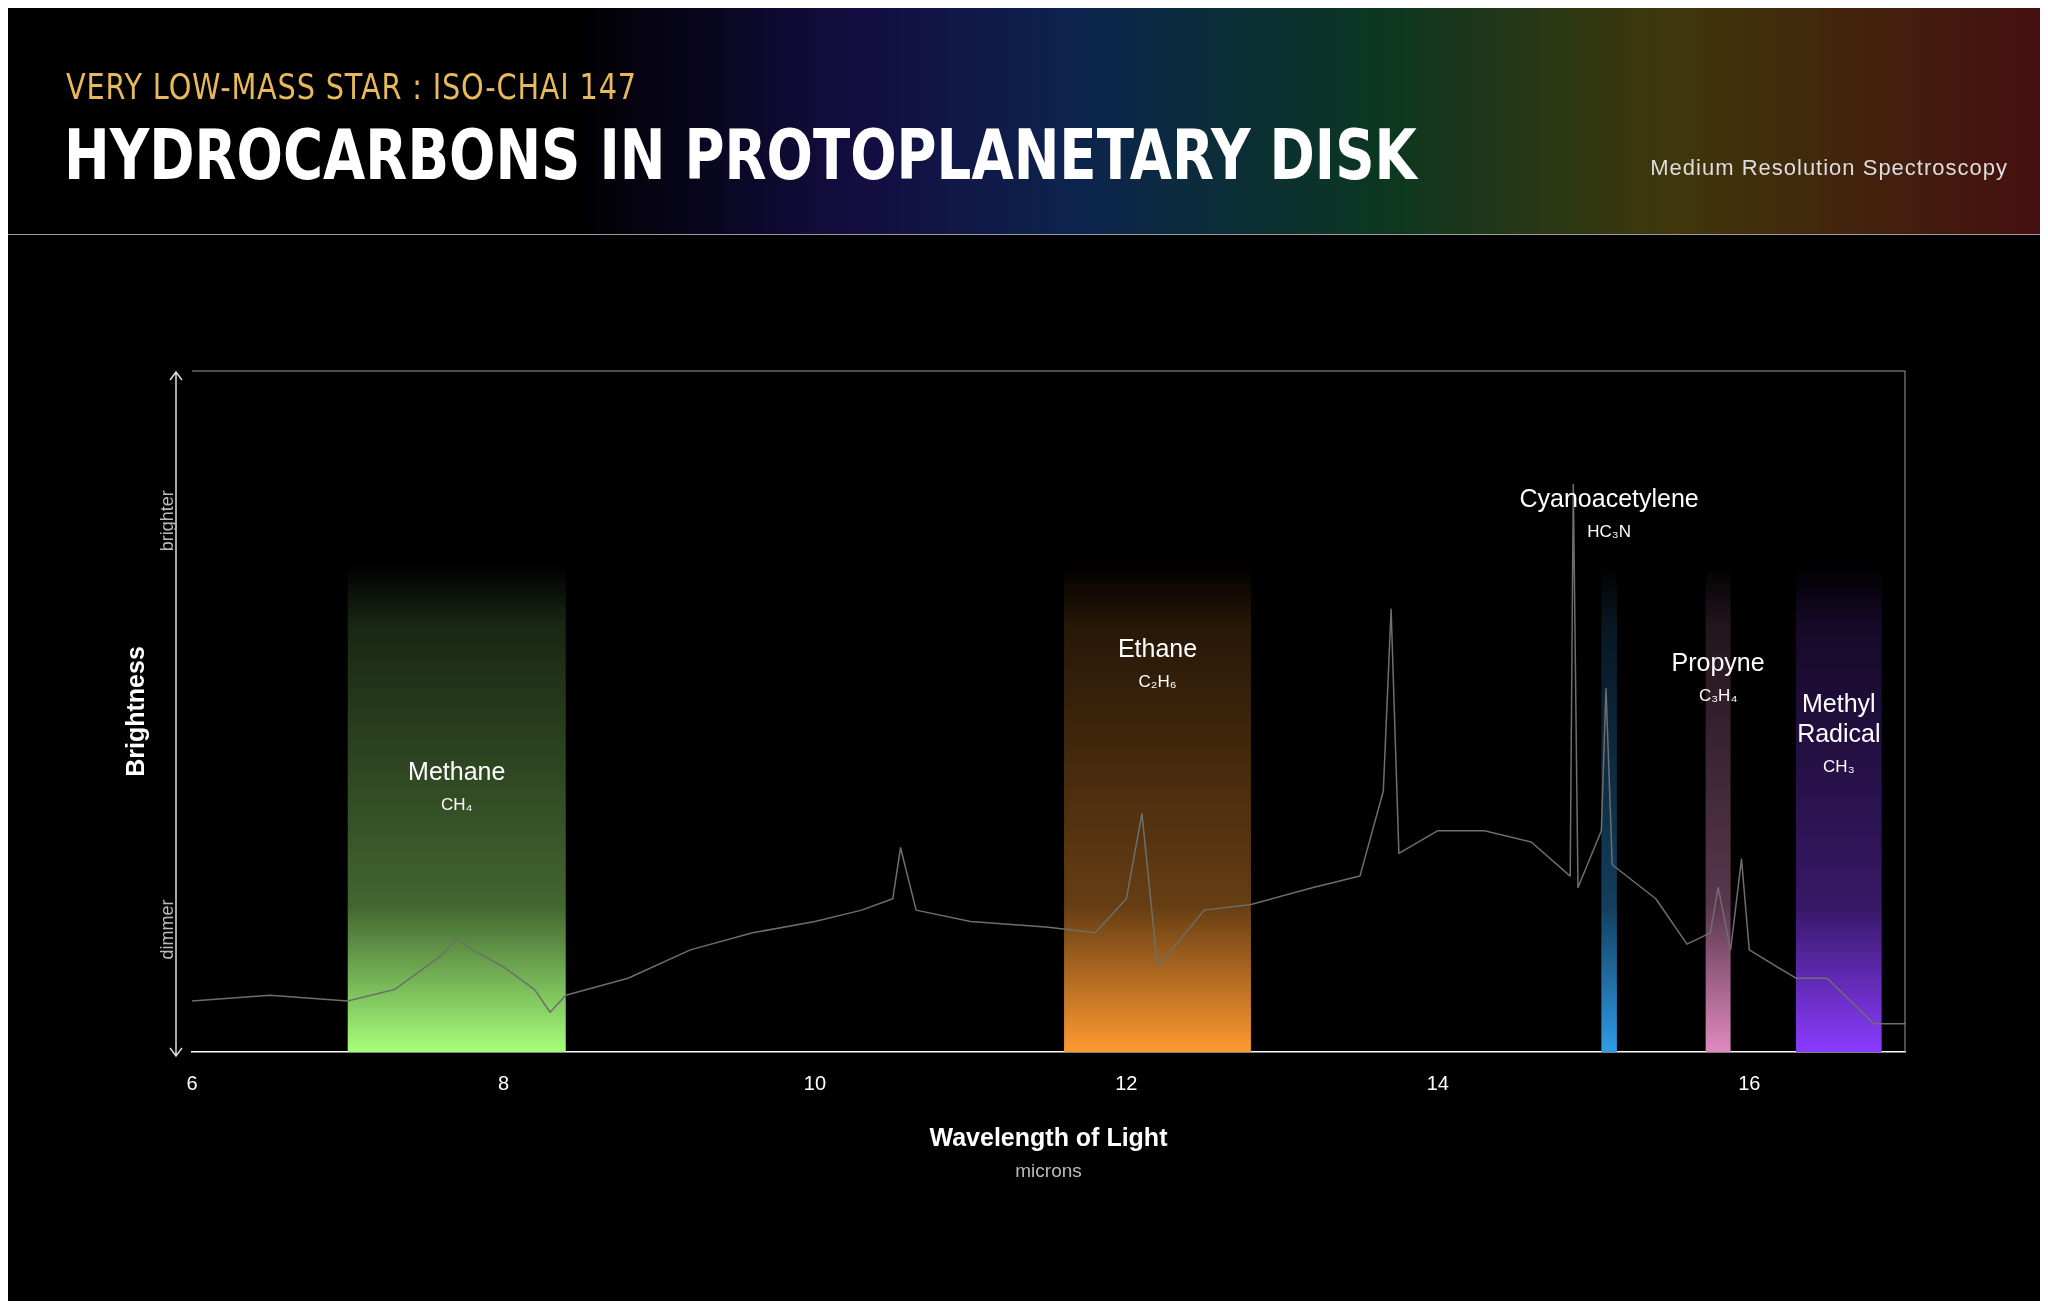 Image resolution: width=2048 pixels, height=1309 pixels. Describe the element at coordinates (1829, 168) in the screenshot. I see `text: Medium Resolution Spectroscopy` at that location.